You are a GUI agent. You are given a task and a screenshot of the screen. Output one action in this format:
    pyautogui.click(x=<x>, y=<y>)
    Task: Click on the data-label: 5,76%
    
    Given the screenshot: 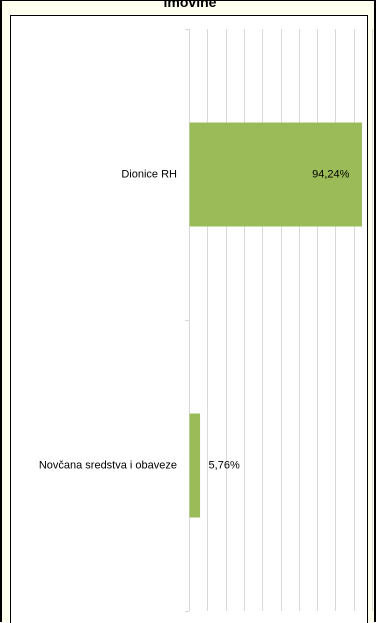 What is the action you would take?
    pyautogui.click(x=224, y=465)
    